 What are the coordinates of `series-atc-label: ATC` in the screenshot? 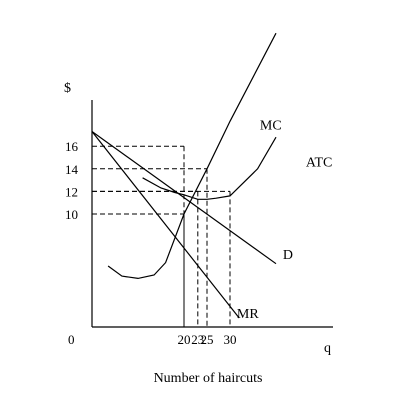 It's located at (319, 163).